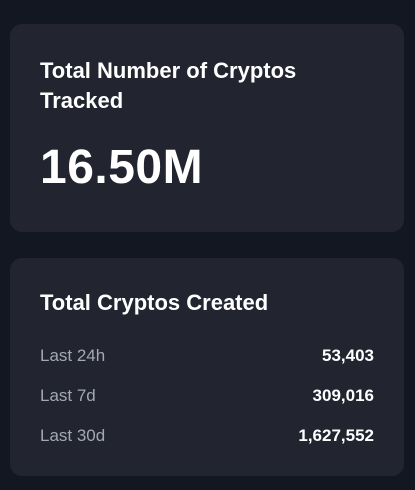  Describe the element at coordinates (207, 436) in the screenshot. I see `stat-row-30d: Last 30d 1,627,552` at that location.